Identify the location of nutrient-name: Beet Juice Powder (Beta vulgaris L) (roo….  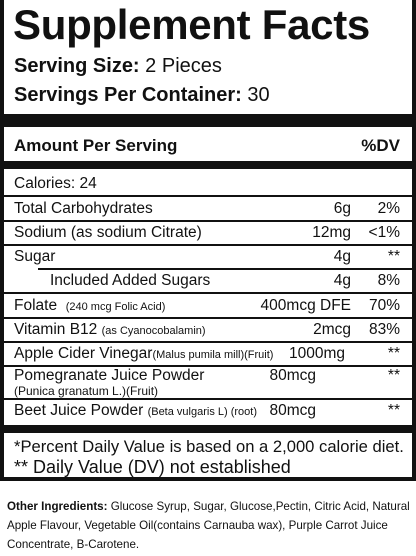
(135, 411).